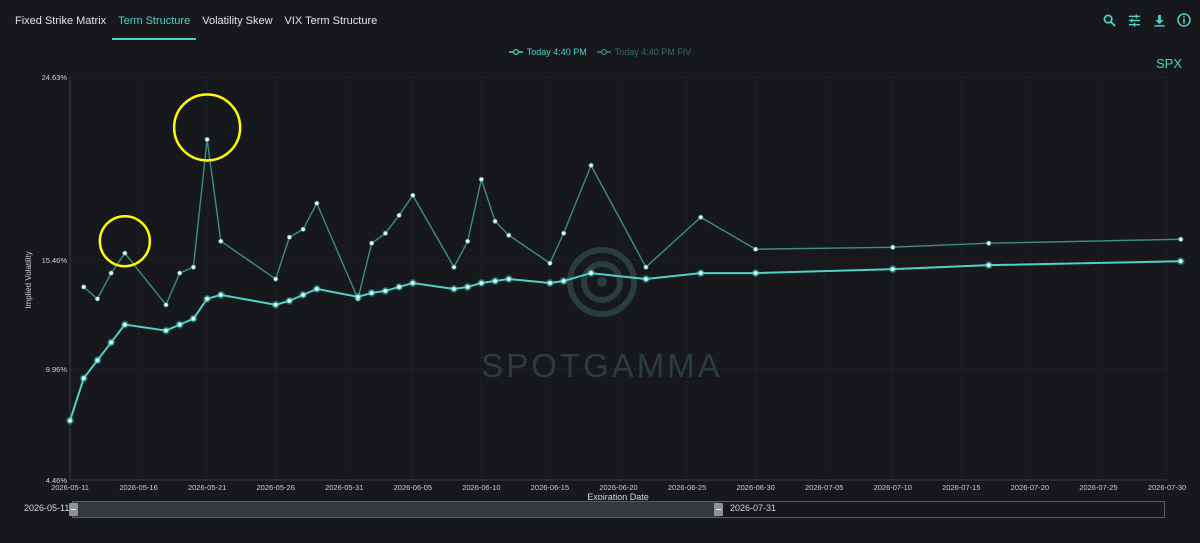  What do you see at coordinates (515, 52) in the screenshot?
I see `legend-marker-icon` at bounding box center [515, 52].